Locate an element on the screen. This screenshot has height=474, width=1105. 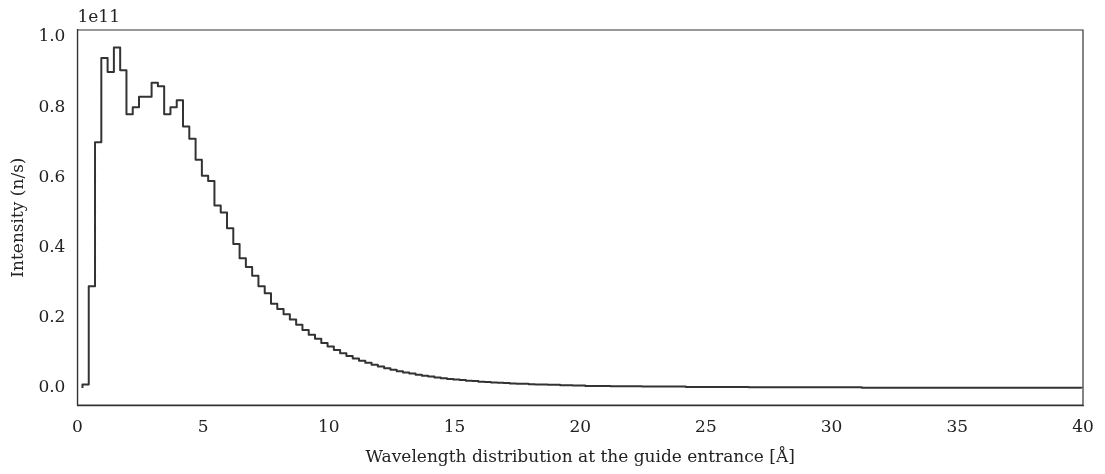
x-tick-label: 0 is located at coordinates (77, 425).